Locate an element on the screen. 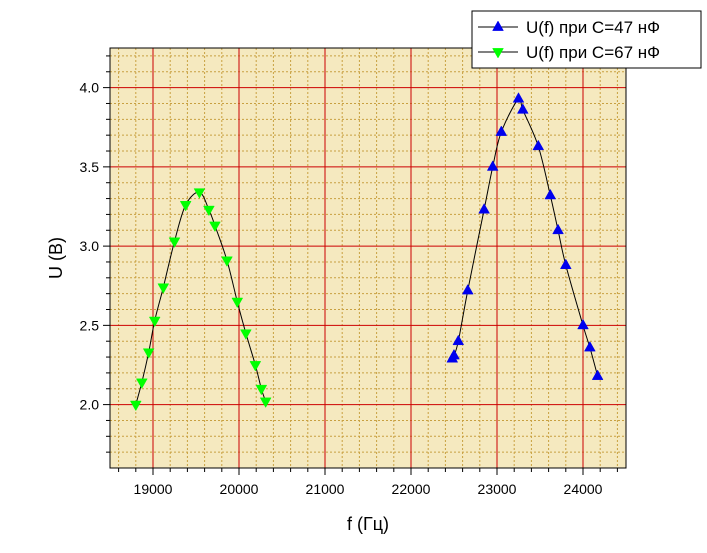 The image size is (707, 553). series-2-curve is located at coordinates (201, 298).